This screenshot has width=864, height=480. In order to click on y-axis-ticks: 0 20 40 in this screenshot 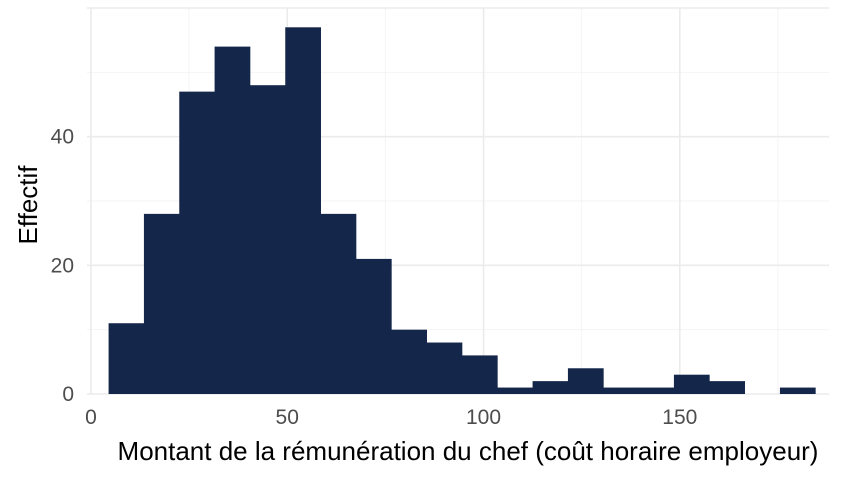, I will do `click(62, 266)`.